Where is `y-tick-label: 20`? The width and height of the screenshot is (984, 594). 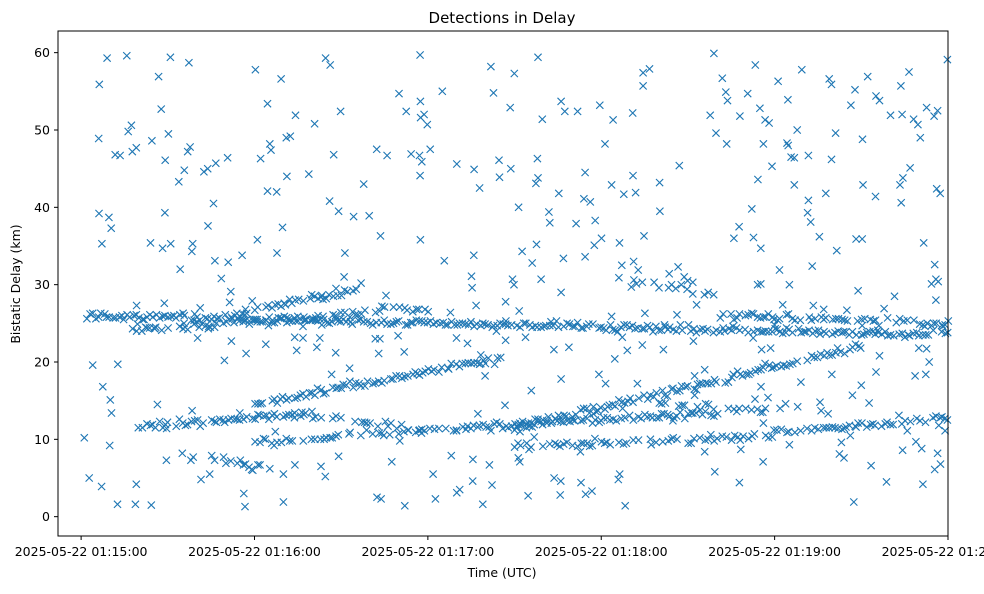
y-tick-label: 20 is located at coordinates (42, 361).